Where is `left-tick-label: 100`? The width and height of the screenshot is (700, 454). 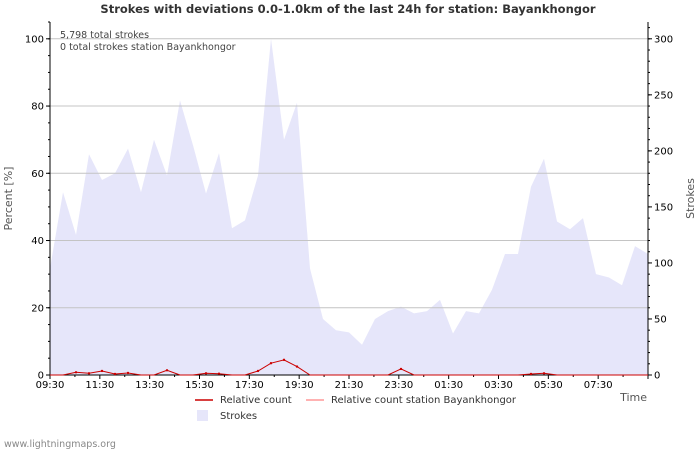 left-tick-label: 100 is located at coordinates (34, 39).